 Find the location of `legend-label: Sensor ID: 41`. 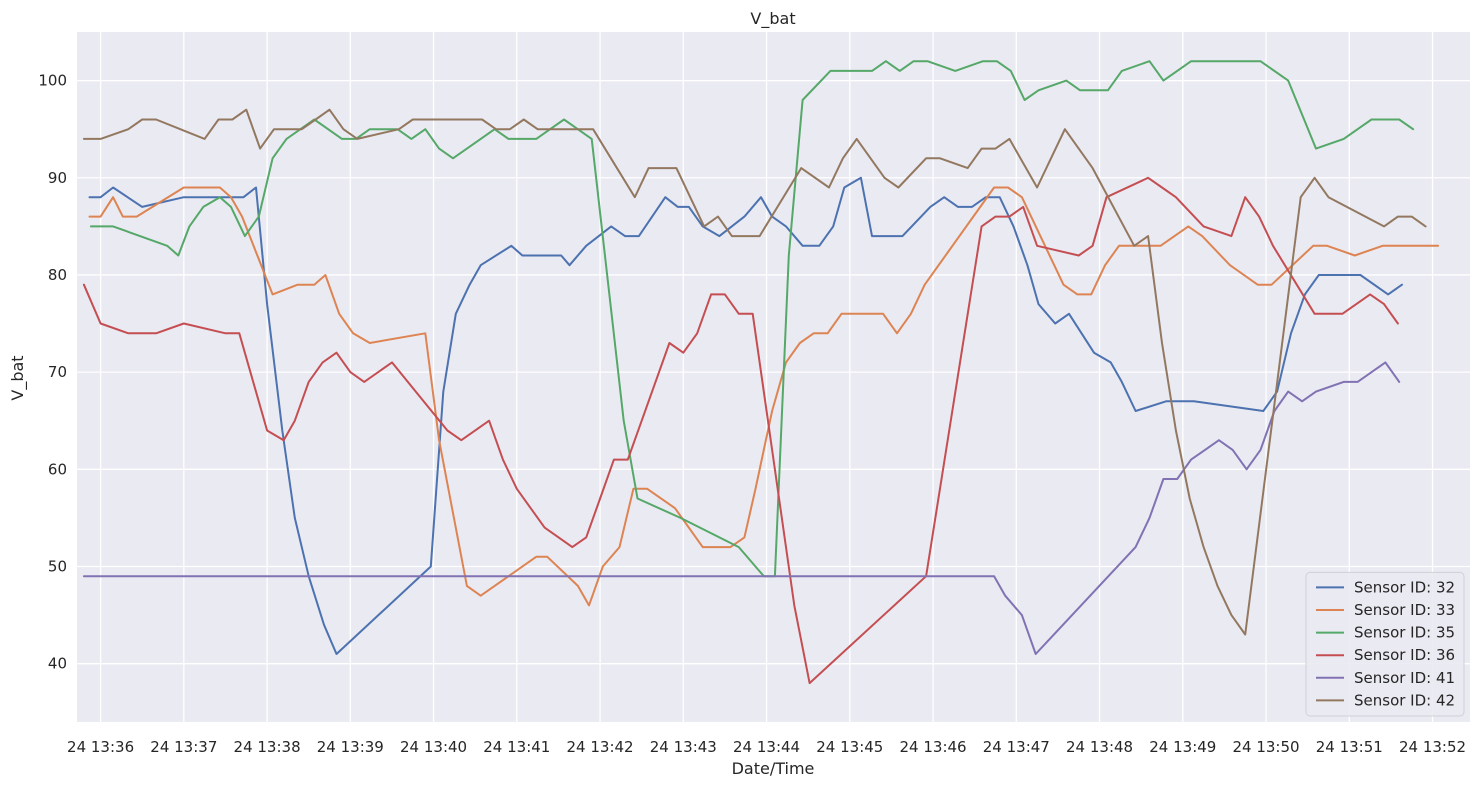

legend-label: Sensor ID: 41 is located at coordinates (1404, 678).